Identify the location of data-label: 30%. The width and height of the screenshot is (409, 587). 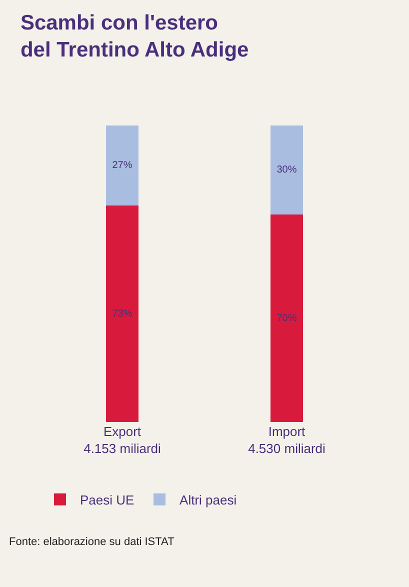
(286, 170).